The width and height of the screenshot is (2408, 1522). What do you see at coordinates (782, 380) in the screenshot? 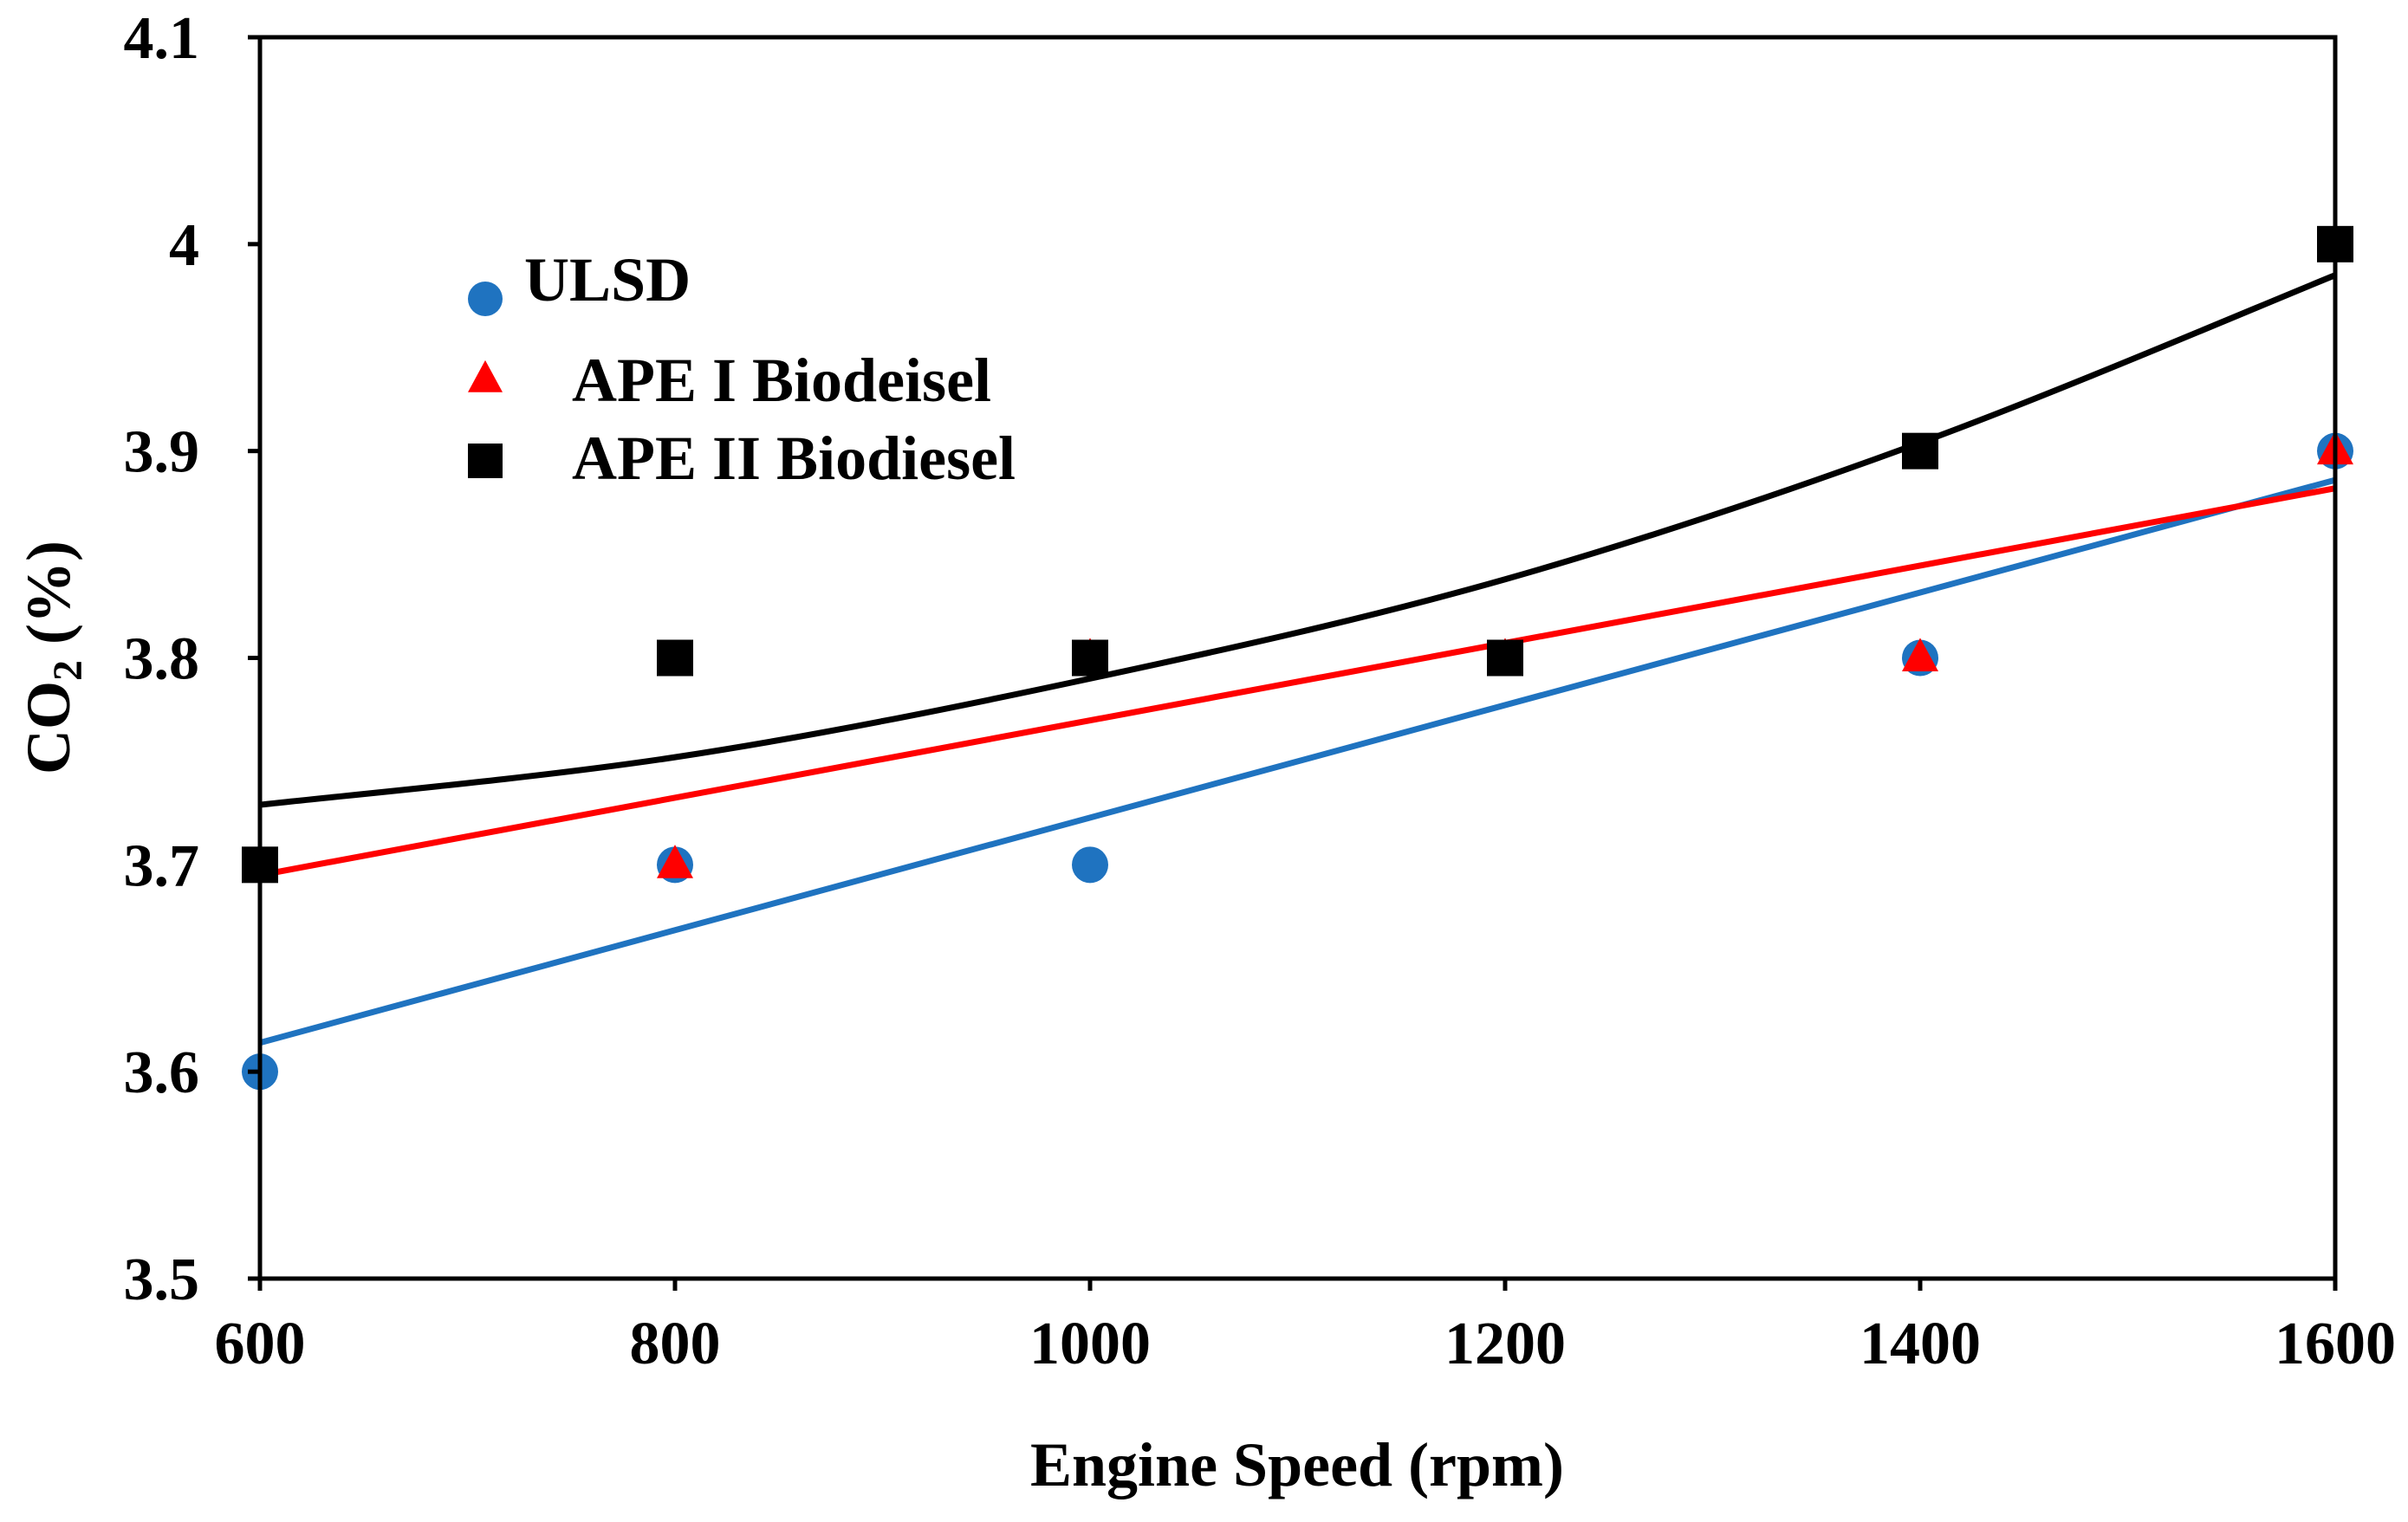
I see `legend-label-ape-i-biodeisel: APE I Biodeisel` at bounding box center [782, 380].